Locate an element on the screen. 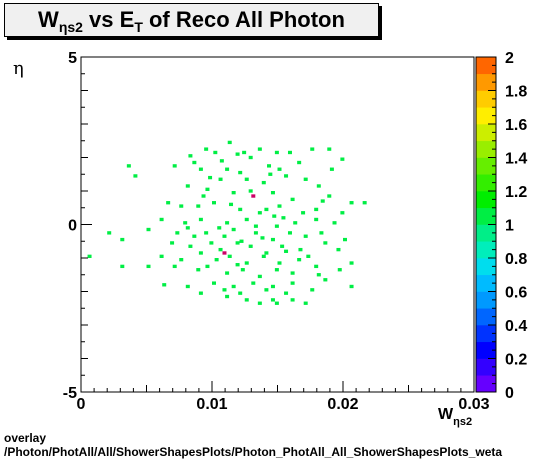  title-sub2: T is located at coordinates (138, 27).